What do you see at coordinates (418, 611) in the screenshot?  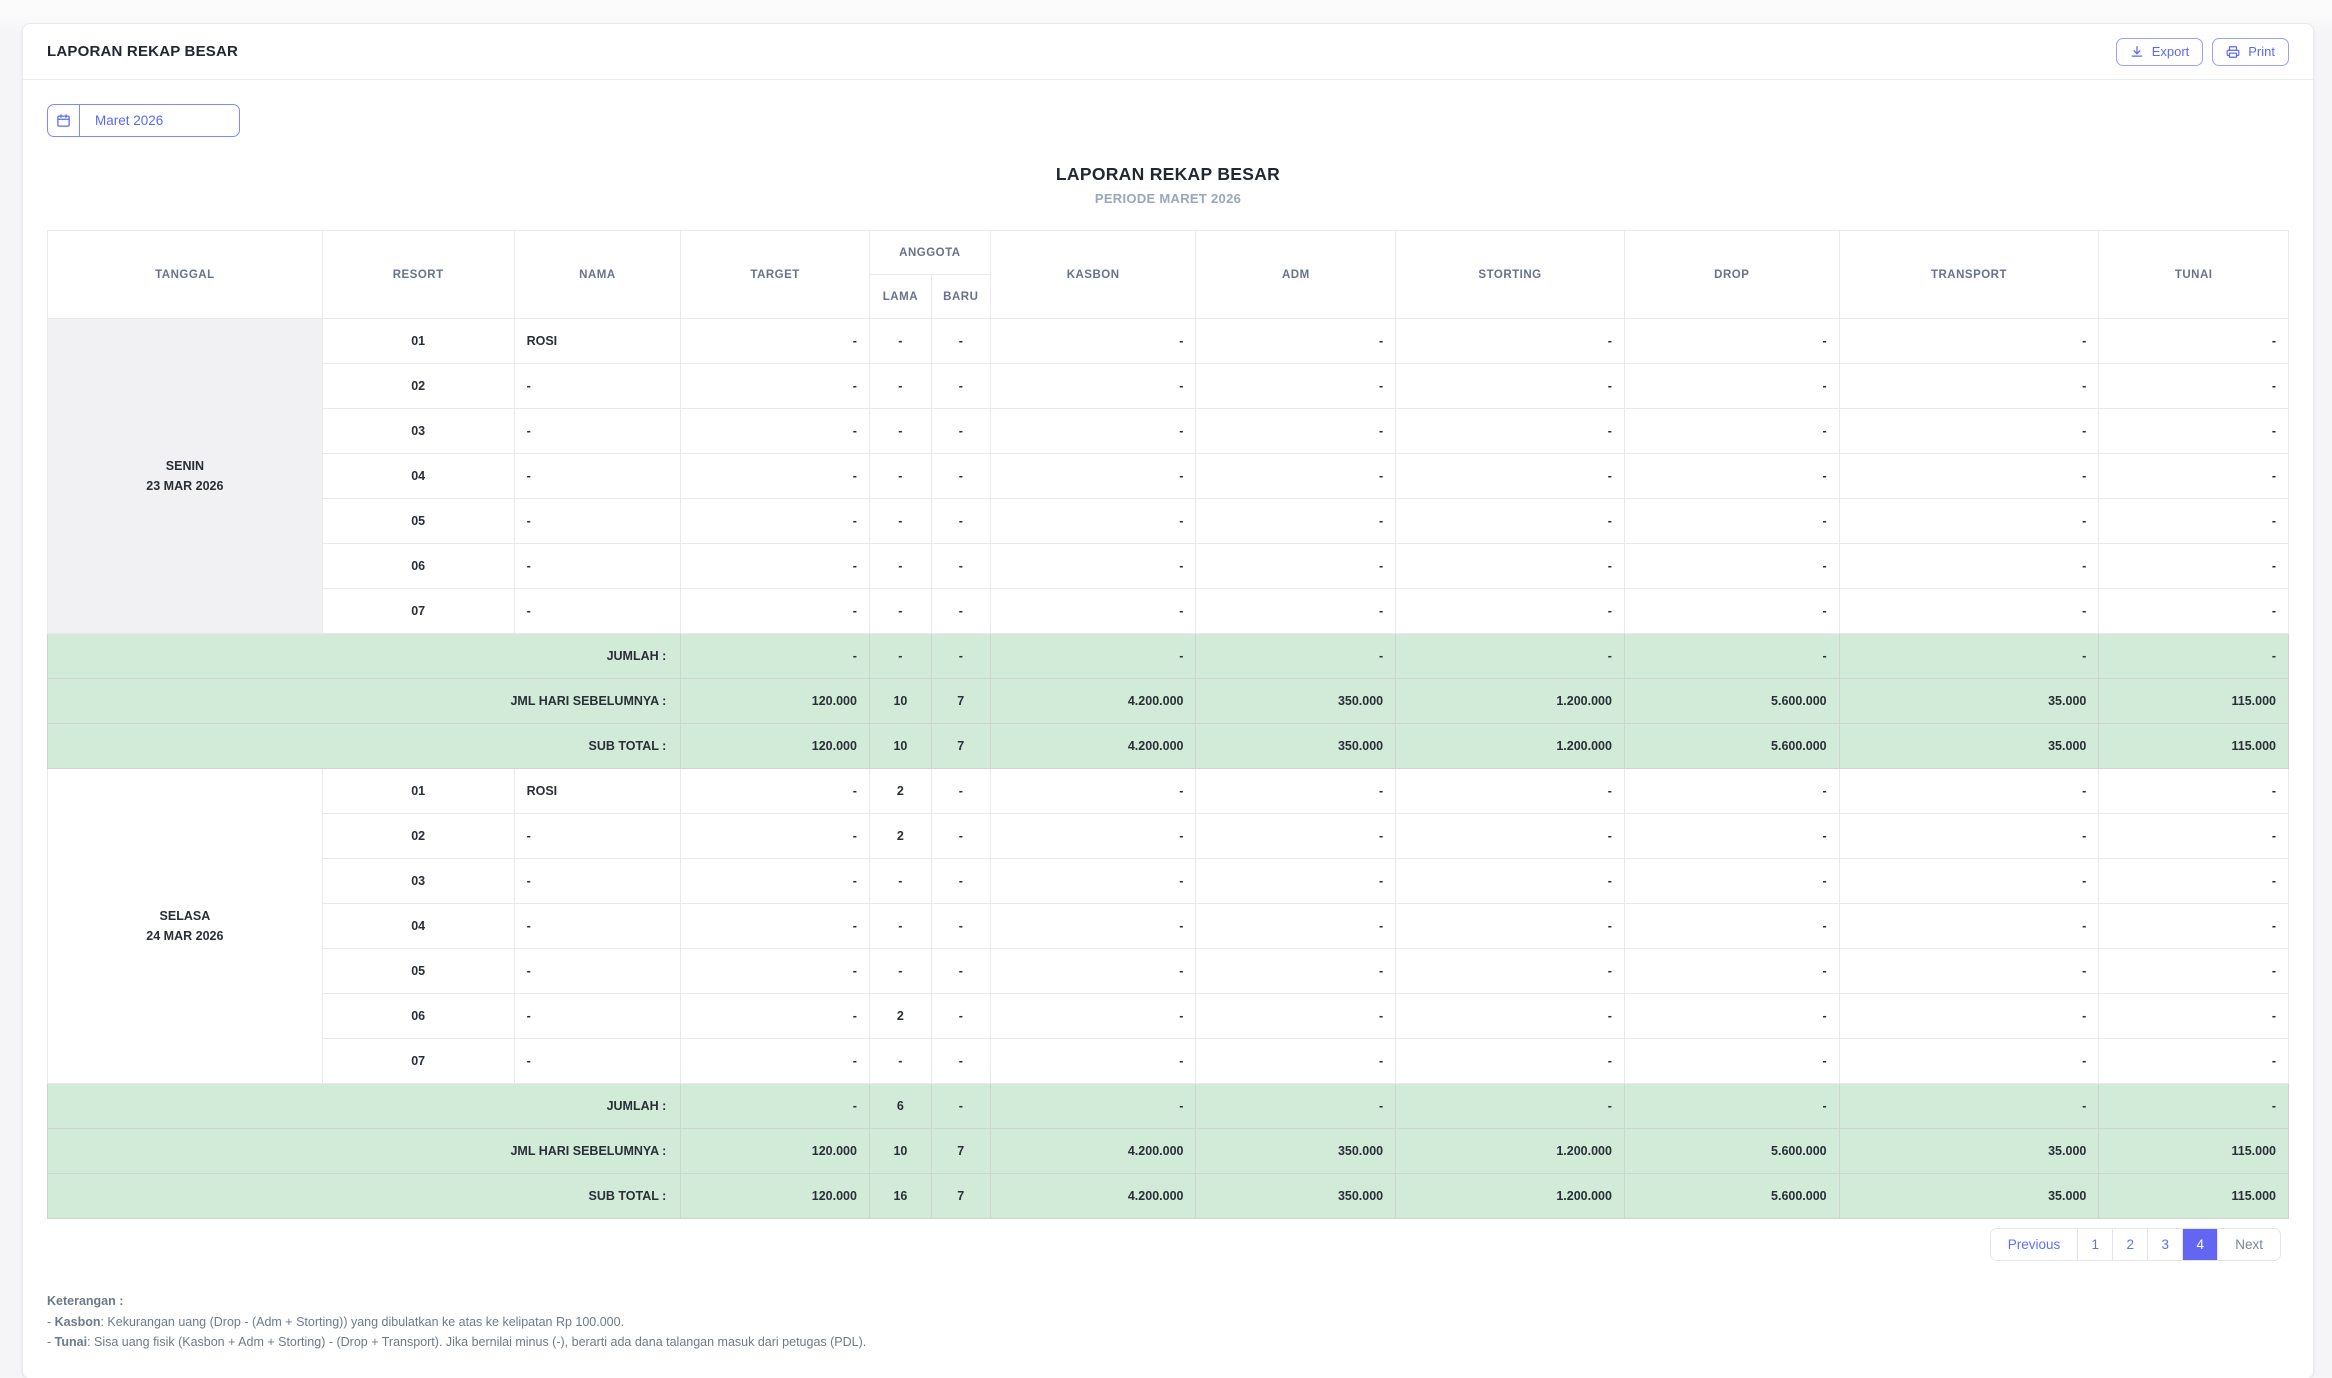 I see `cell-resort: 07` at bounding box center [418, 611].